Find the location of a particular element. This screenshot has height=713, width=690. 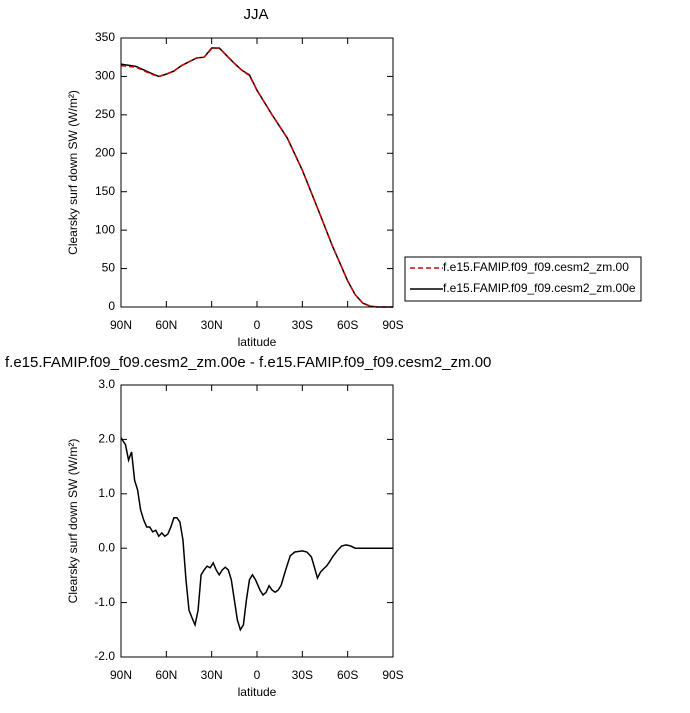

y-tick-label: 0 is located at coordinates (111, 306).